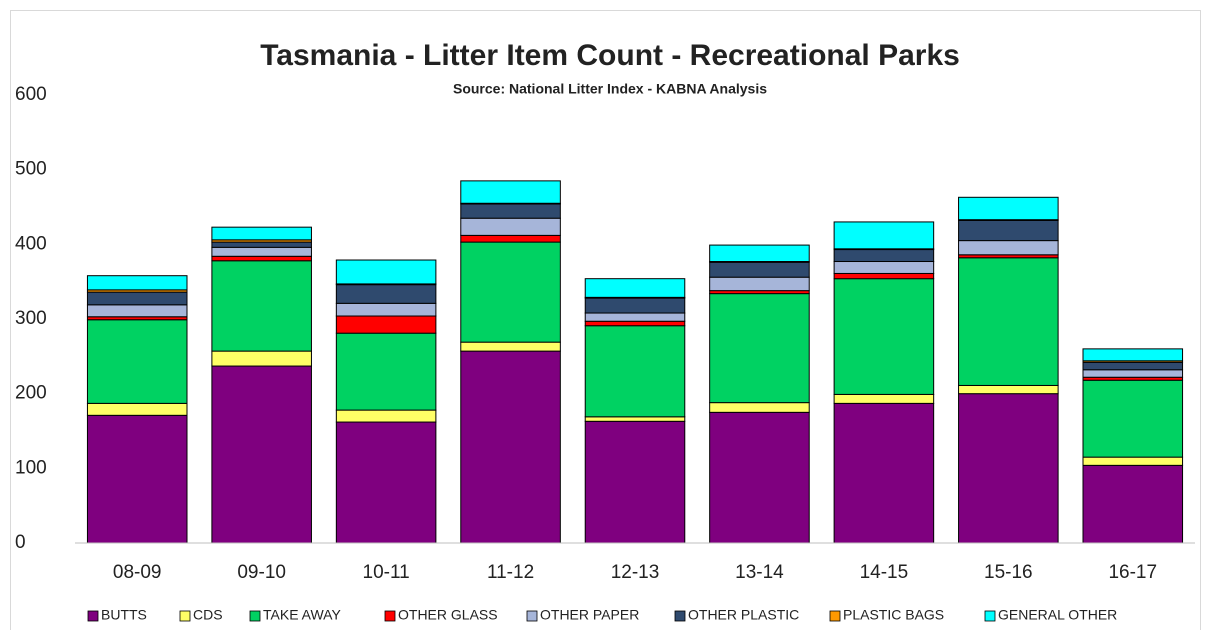  I want to click on x-tick-label: 13-14, so click(759, 572).